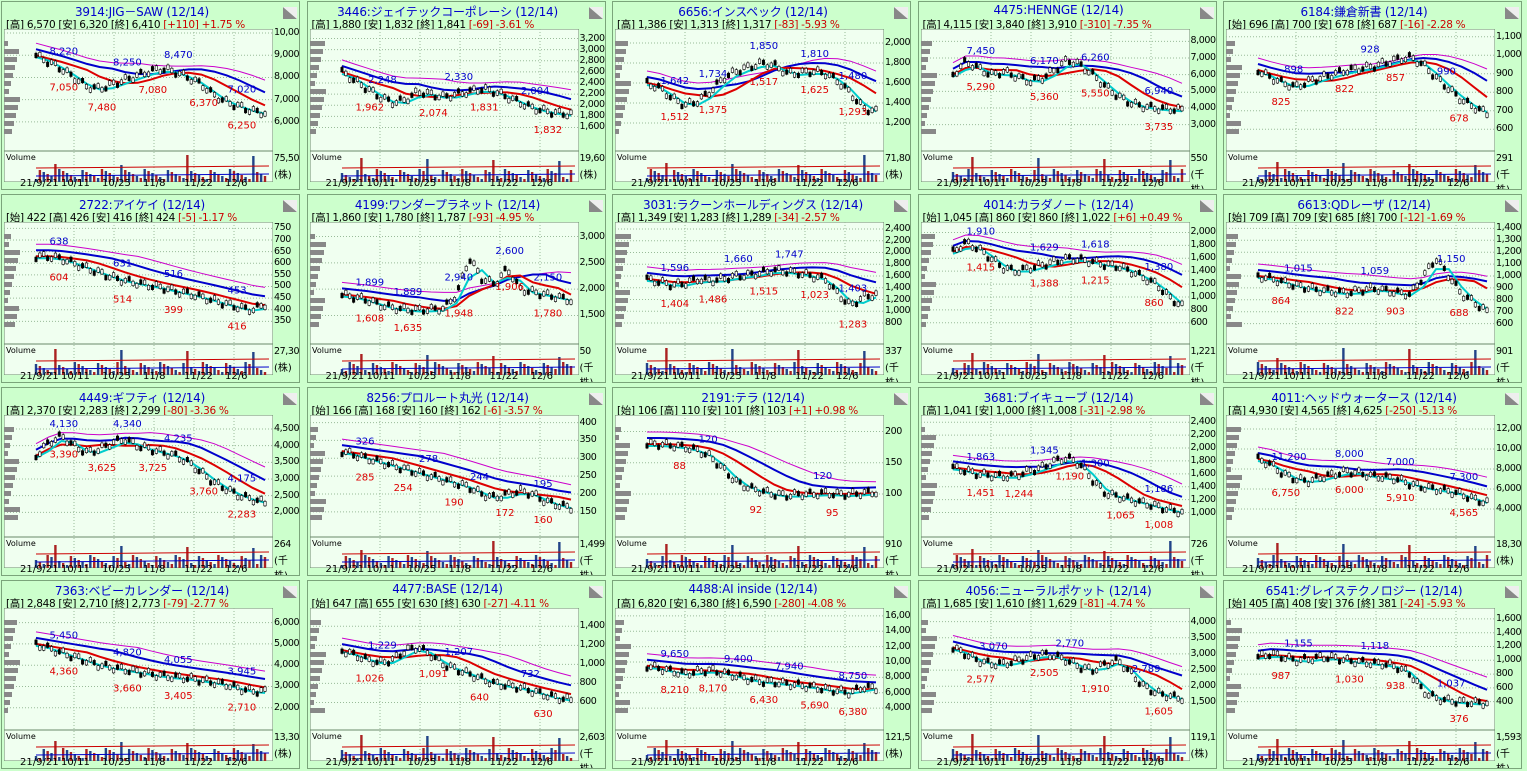 This screenshot has height=771, width=1527. I want to click on stock-title: 4199:ワンダープラネット (12/14), so click(447, 205).